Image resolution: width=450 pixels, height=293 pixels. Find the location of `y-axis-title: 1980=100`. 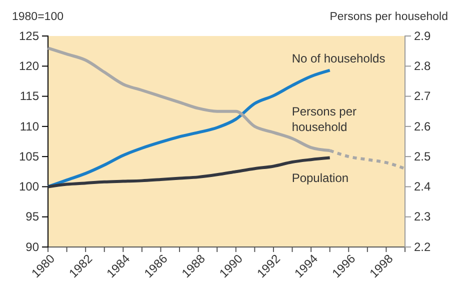

y-axis-title: 1980=100 is located at coordinates (38, 17).